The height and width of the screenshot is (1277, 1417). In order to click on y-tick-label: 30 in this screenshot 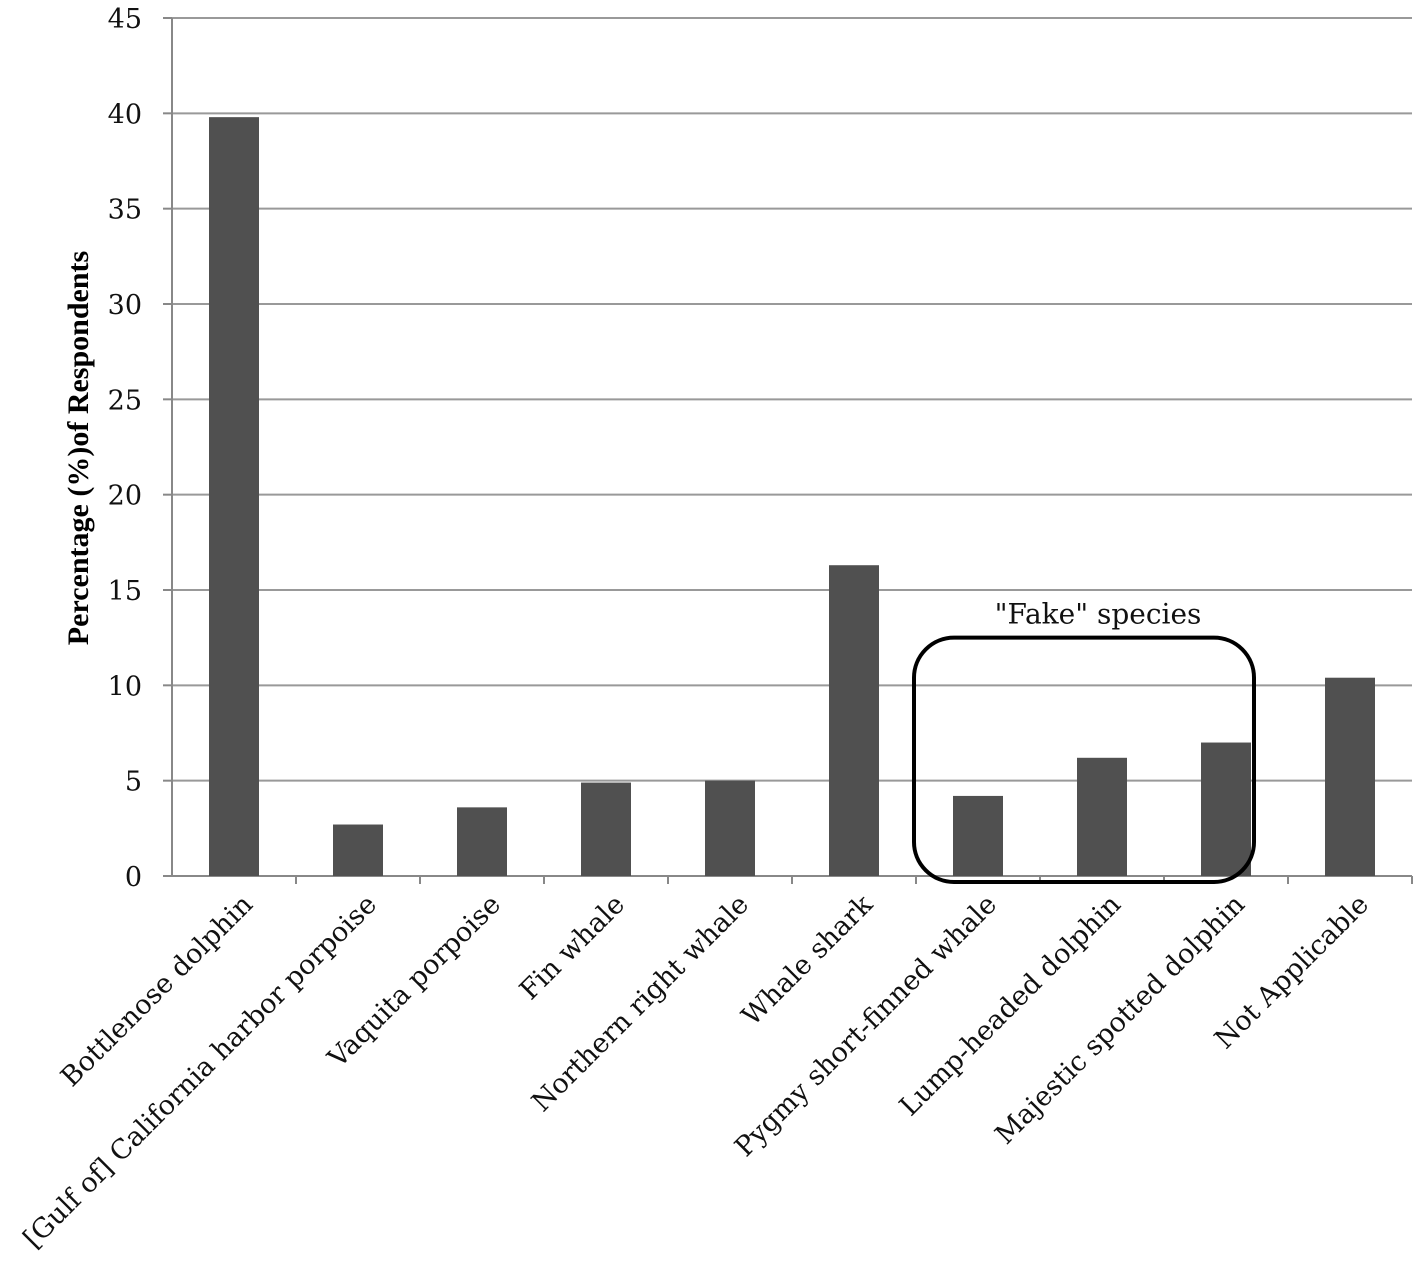, I will do `click(125, 305)`.